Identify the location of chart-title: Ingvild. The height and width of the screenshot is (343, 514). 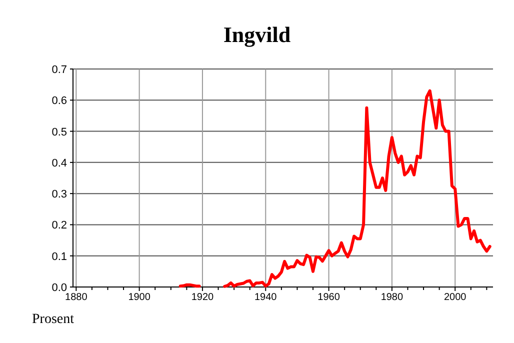
(257, 34).